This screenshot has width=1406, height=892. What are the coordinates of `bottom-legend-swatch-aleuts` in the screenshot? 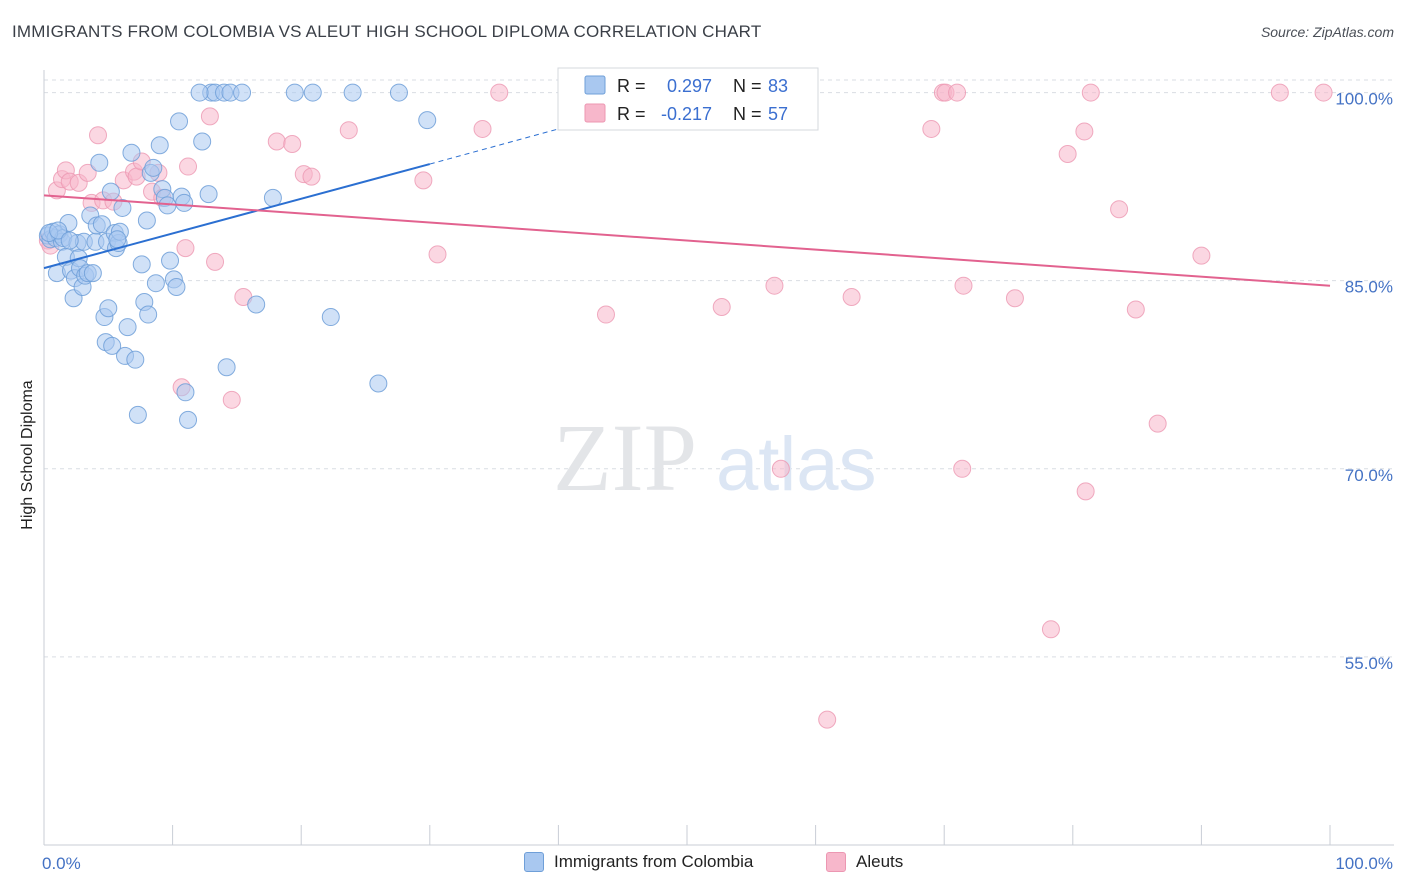 It's located at (836, 862).